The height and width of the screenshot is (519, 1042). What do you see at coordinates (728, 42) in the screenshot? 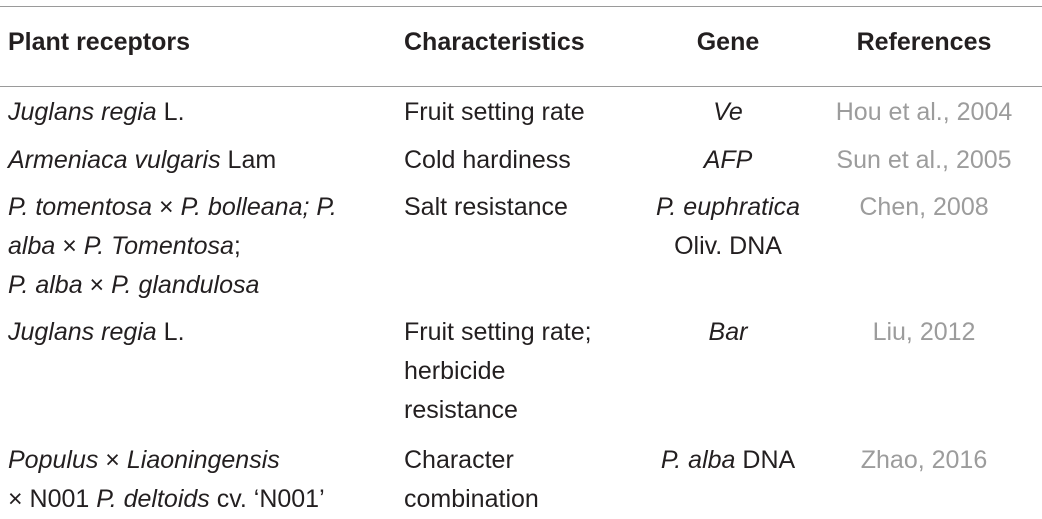
I see `header-gene: Gene` at bounding box center [728, 42].